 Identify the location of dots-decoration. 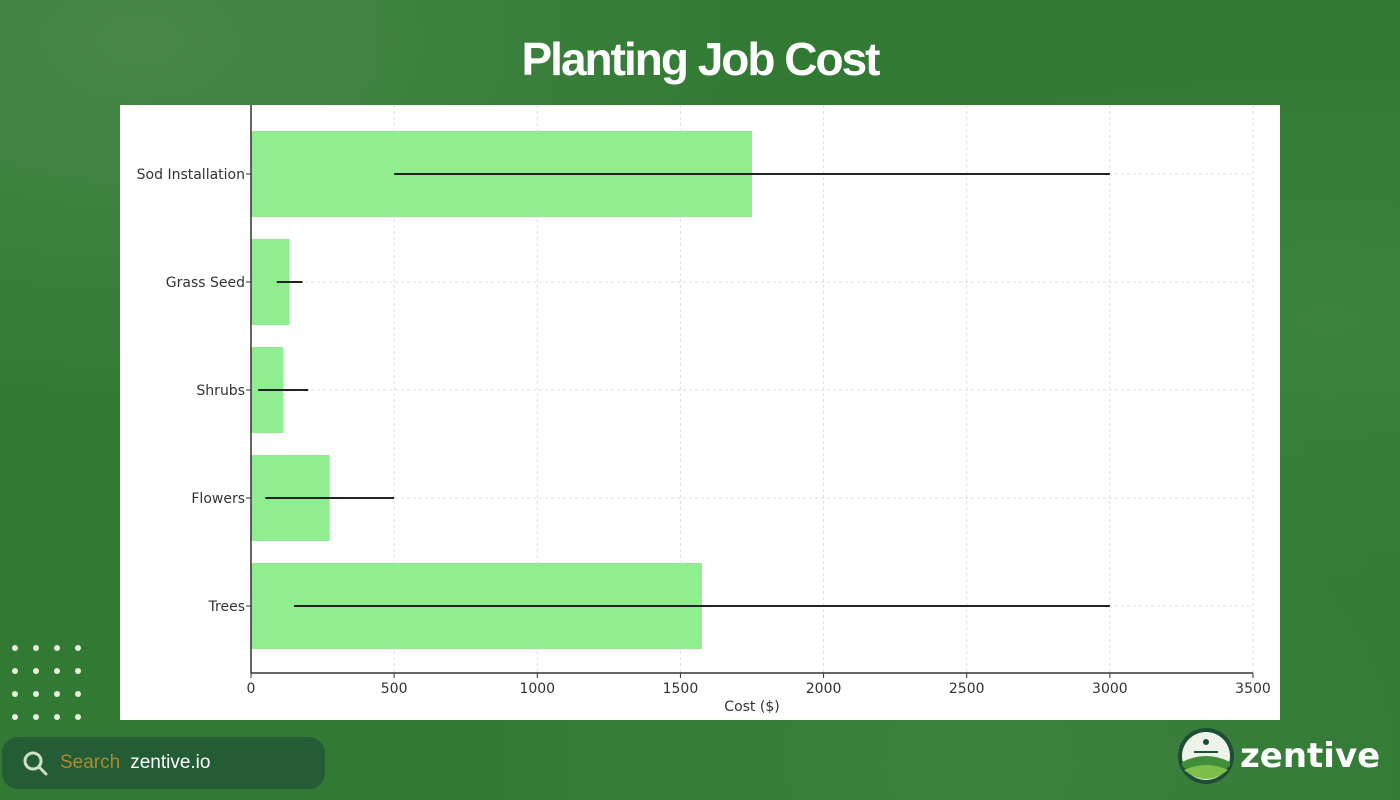
(54, 682).